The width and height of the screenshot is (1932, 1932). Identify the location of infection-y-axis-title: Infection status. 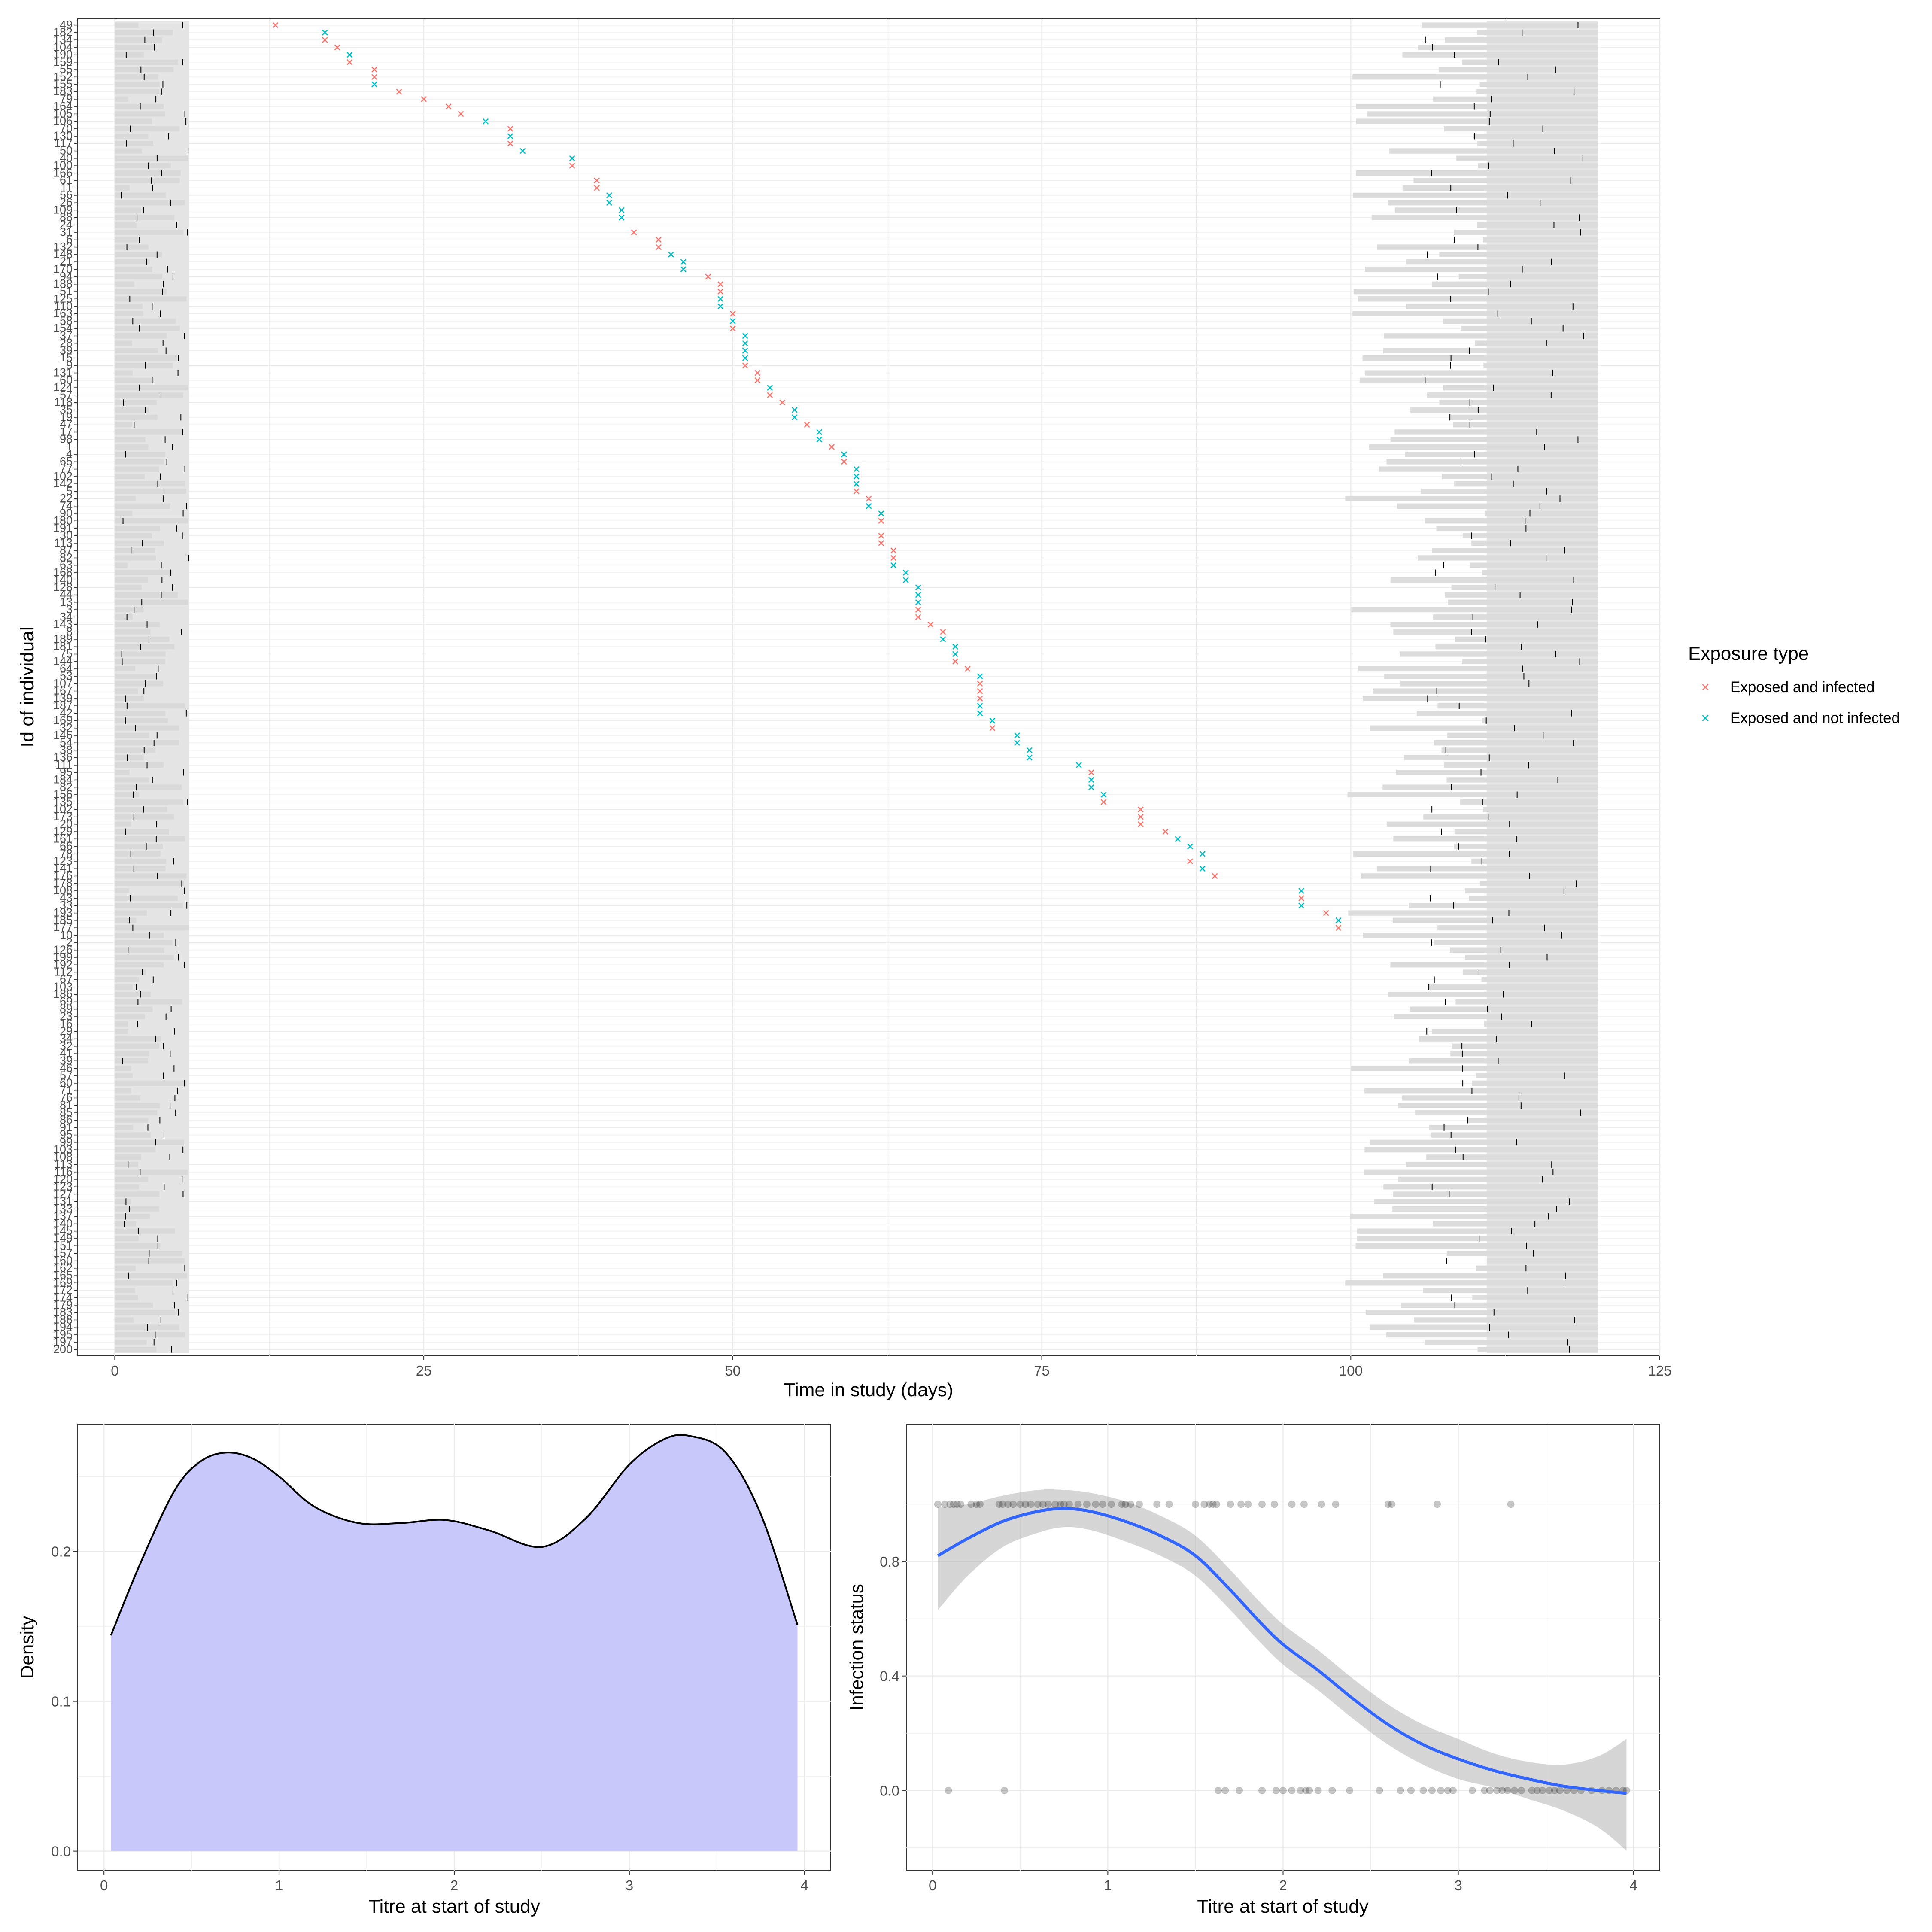
(856, 1647).